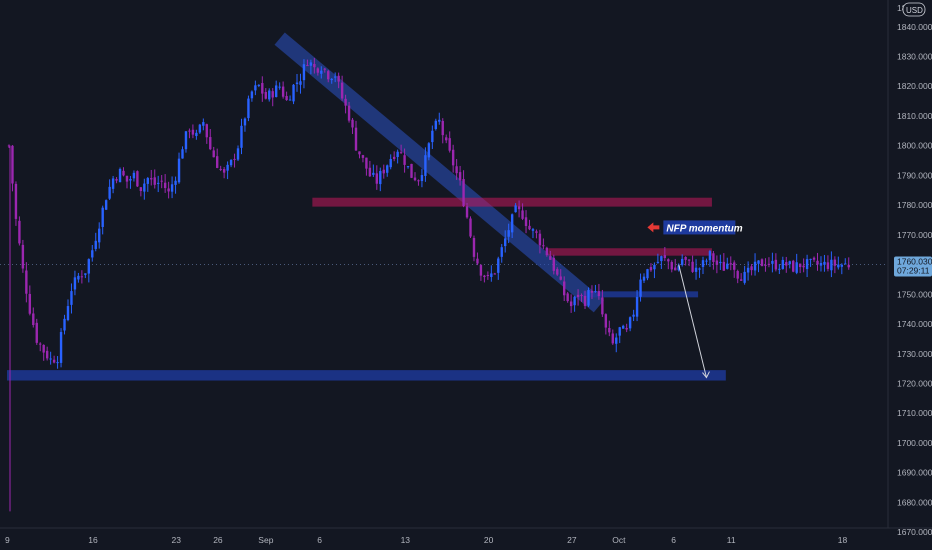 The width and height of the screenshot is (932, 550). What do you see at coordinates (512, 202) in the screenshot?
I see `resistance-zone-main` at bounding box center [512, 202].